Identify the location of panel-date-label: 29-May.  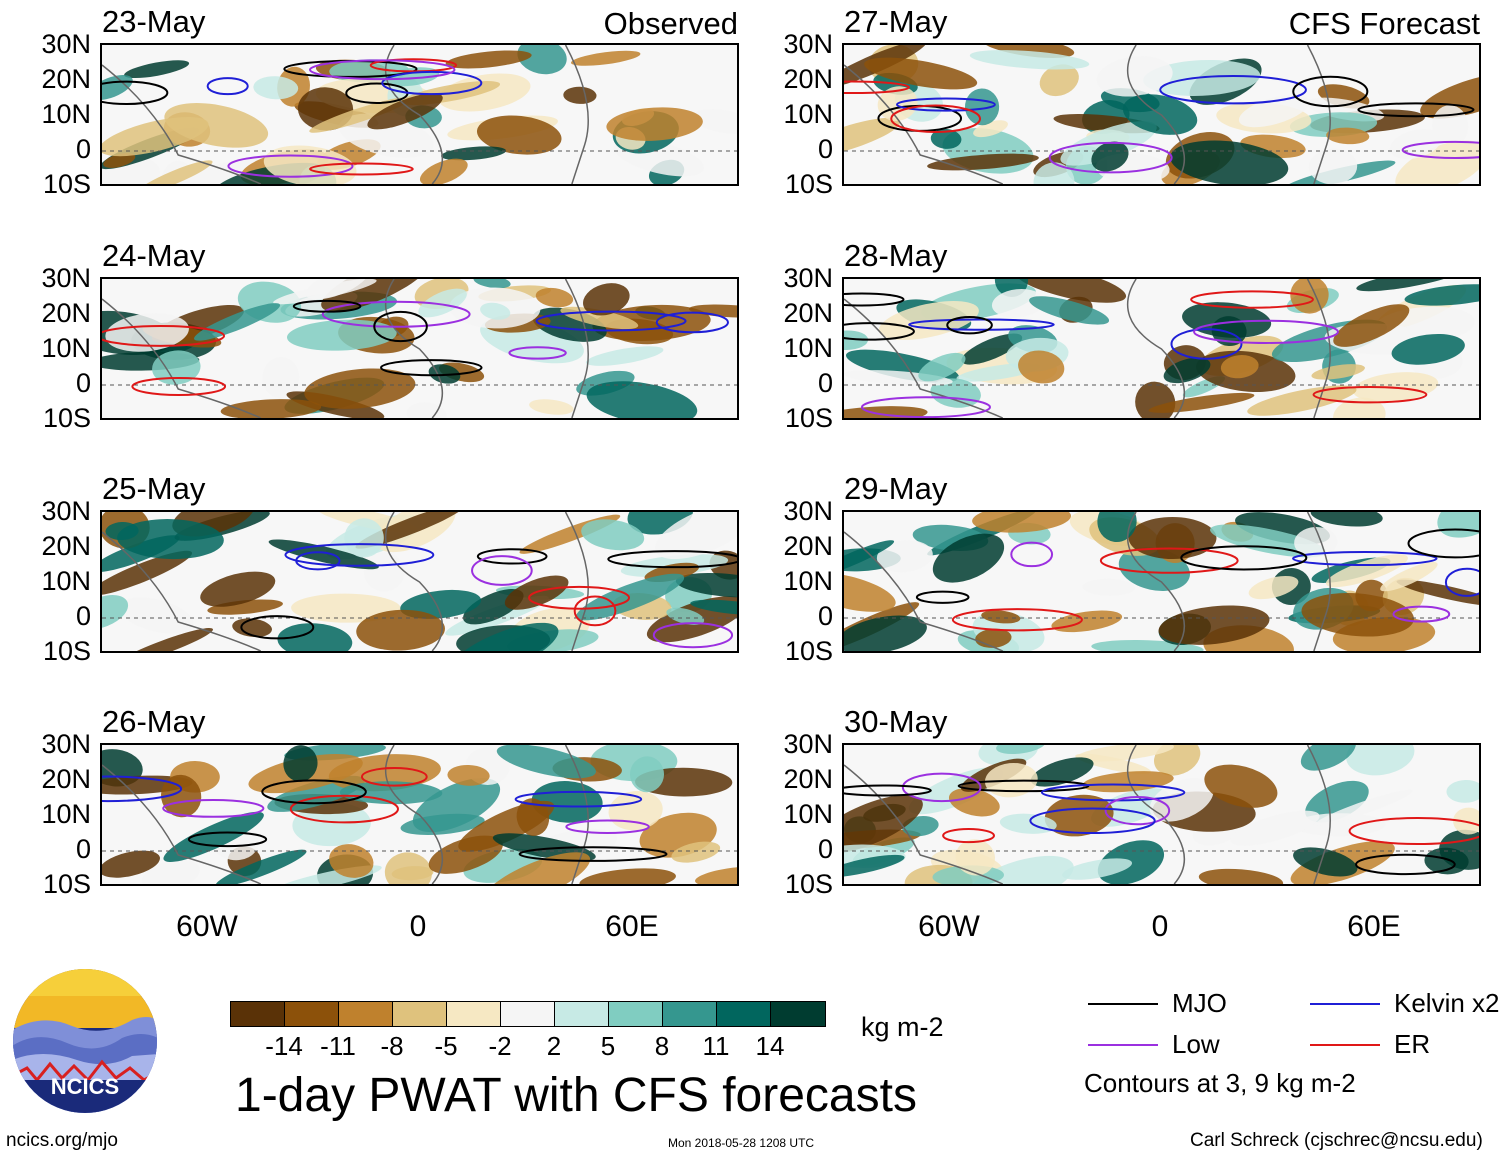
(896, 488).